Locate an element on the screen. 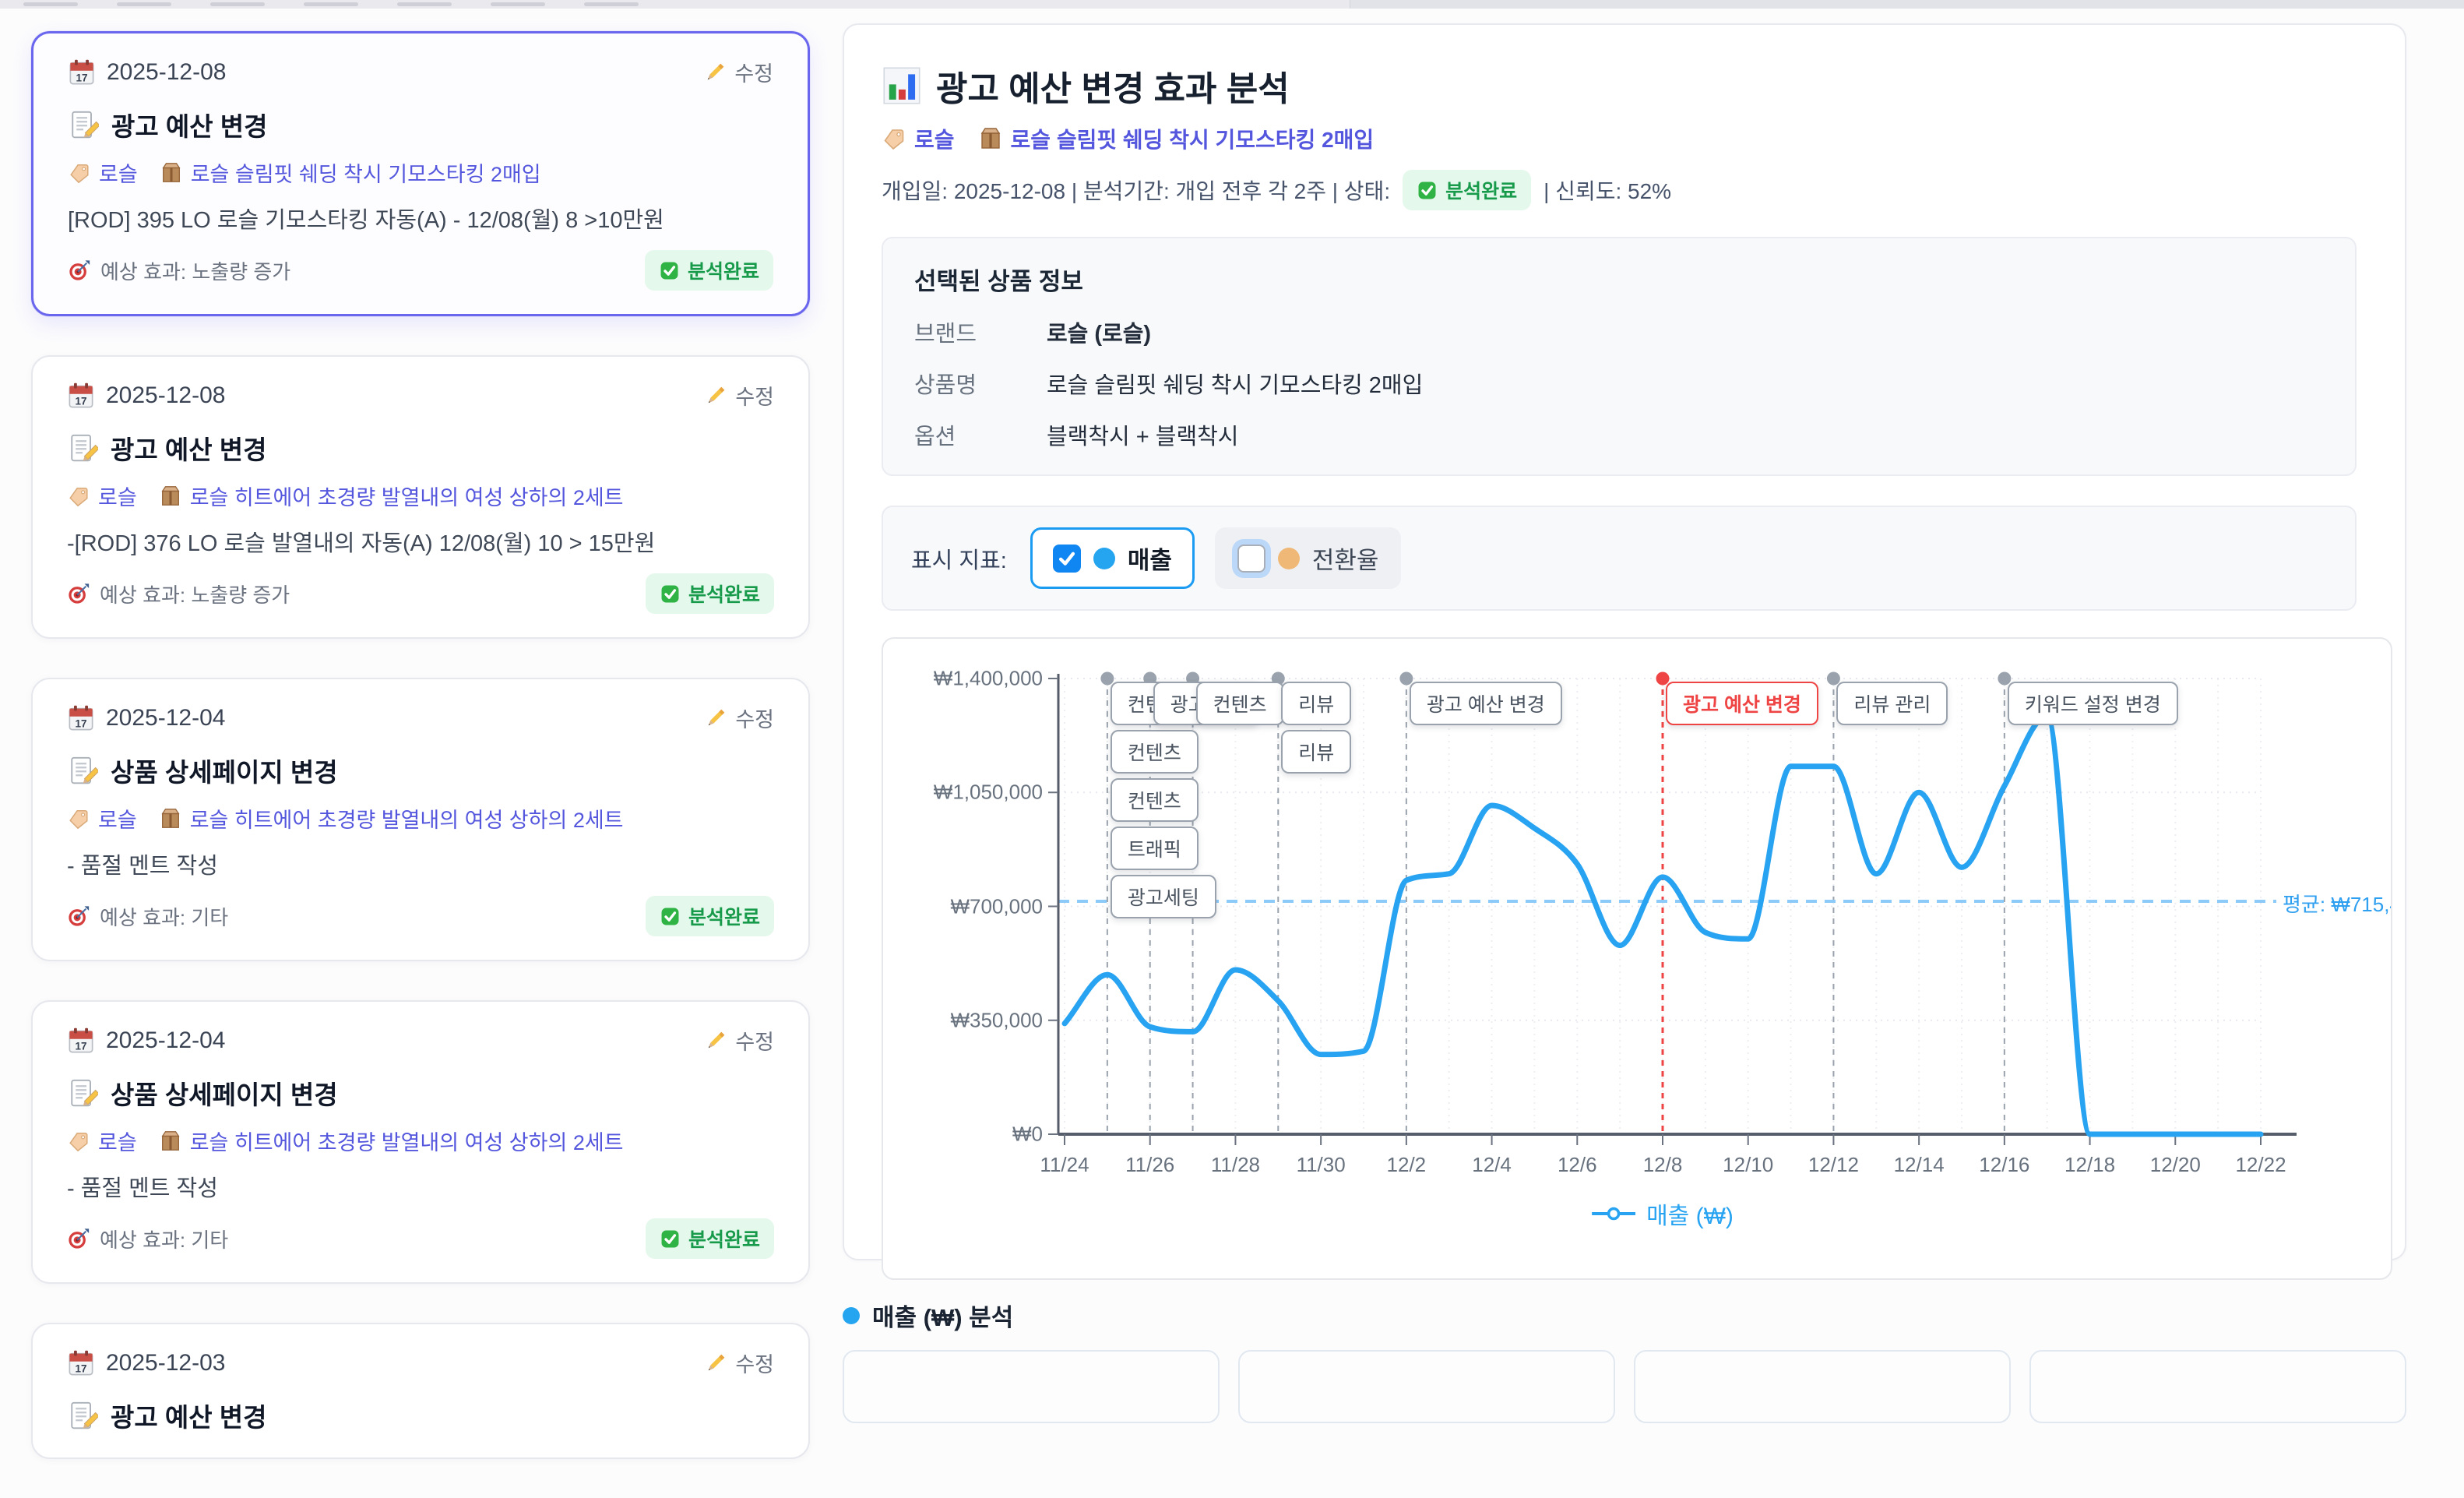  metrics-label: 표시 지표: is located at coordinates (959, 560).